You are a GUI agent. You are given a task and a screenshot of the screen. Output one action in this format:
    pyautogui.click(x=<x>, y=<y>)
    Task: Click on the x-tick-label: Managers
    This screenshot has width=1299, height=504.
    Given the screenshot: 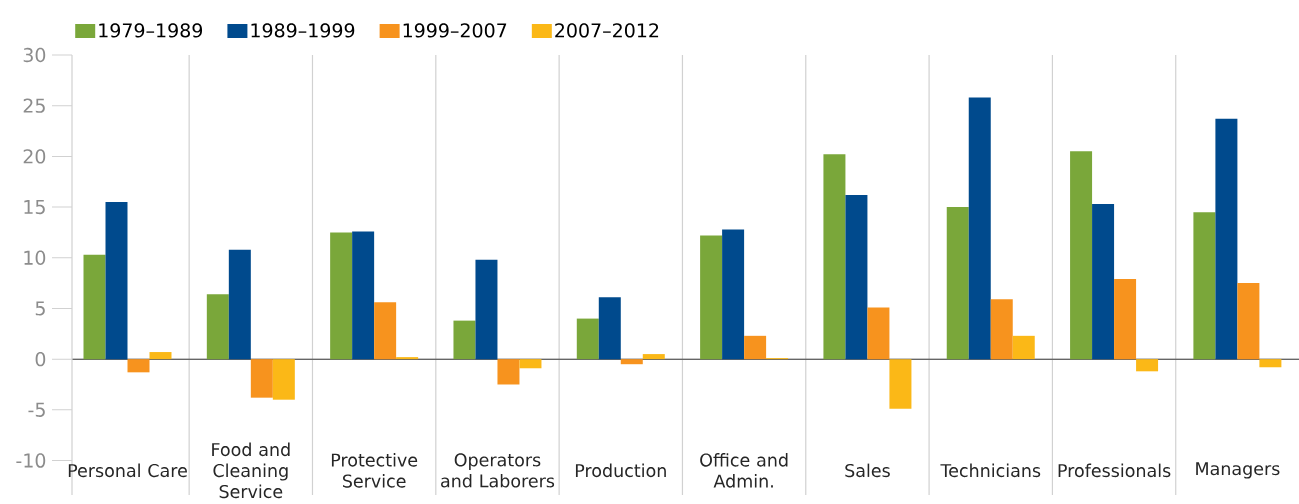 What is the action you would take?
    pyautogui.click(x=1238, y=470)
    